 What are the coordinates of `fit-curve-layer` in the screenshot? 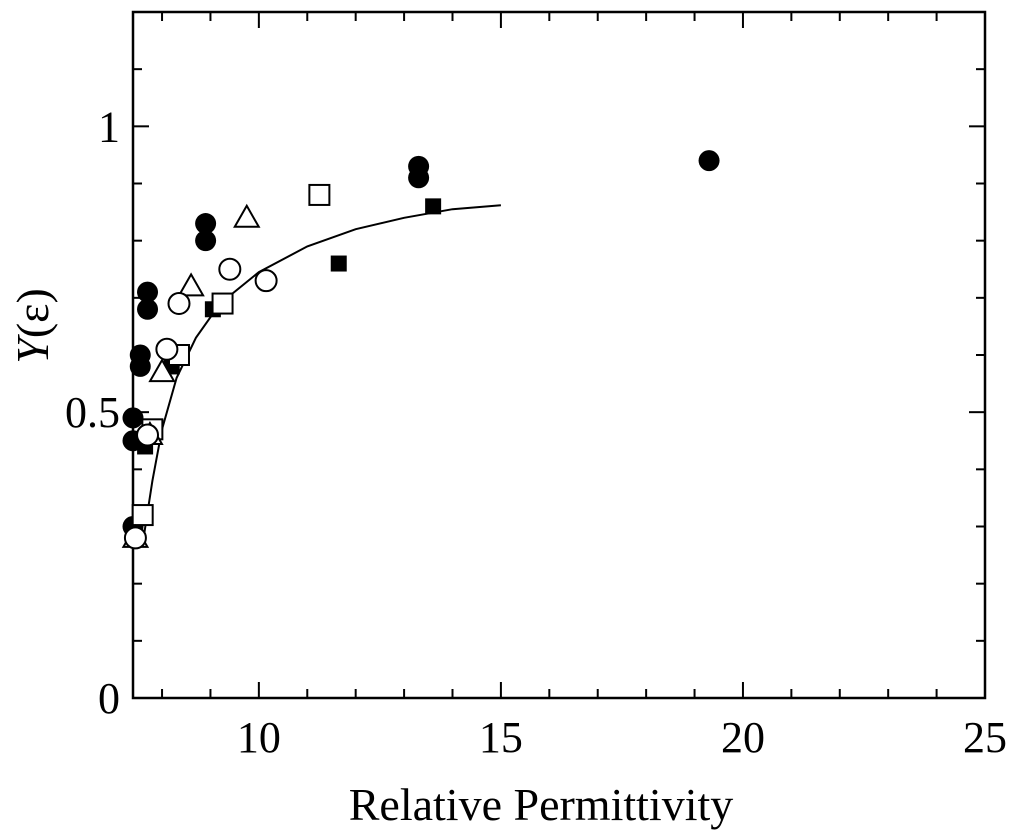 It's located at (321, 374).